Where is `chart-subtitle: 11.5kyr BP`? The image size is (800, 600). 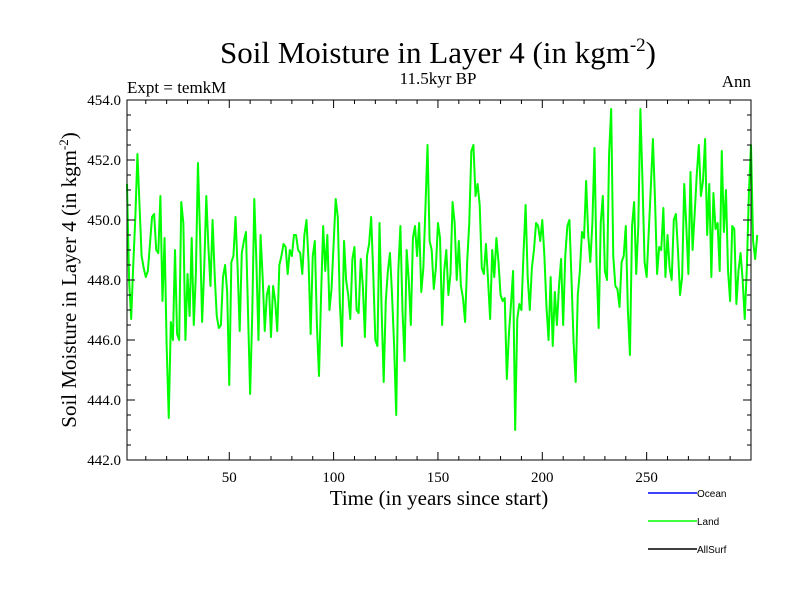
chart-subtitle: 11.5kyr BP is located at coordinates (438, 78).